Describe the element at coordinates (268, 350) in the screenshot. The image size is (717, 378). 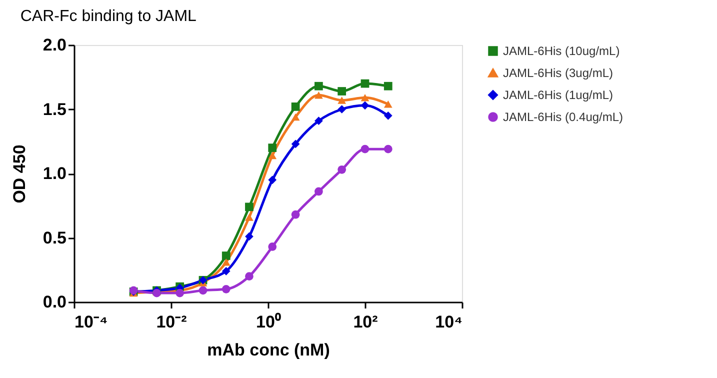
I see `x-axis-title: mAb conc (nM)` at that location.